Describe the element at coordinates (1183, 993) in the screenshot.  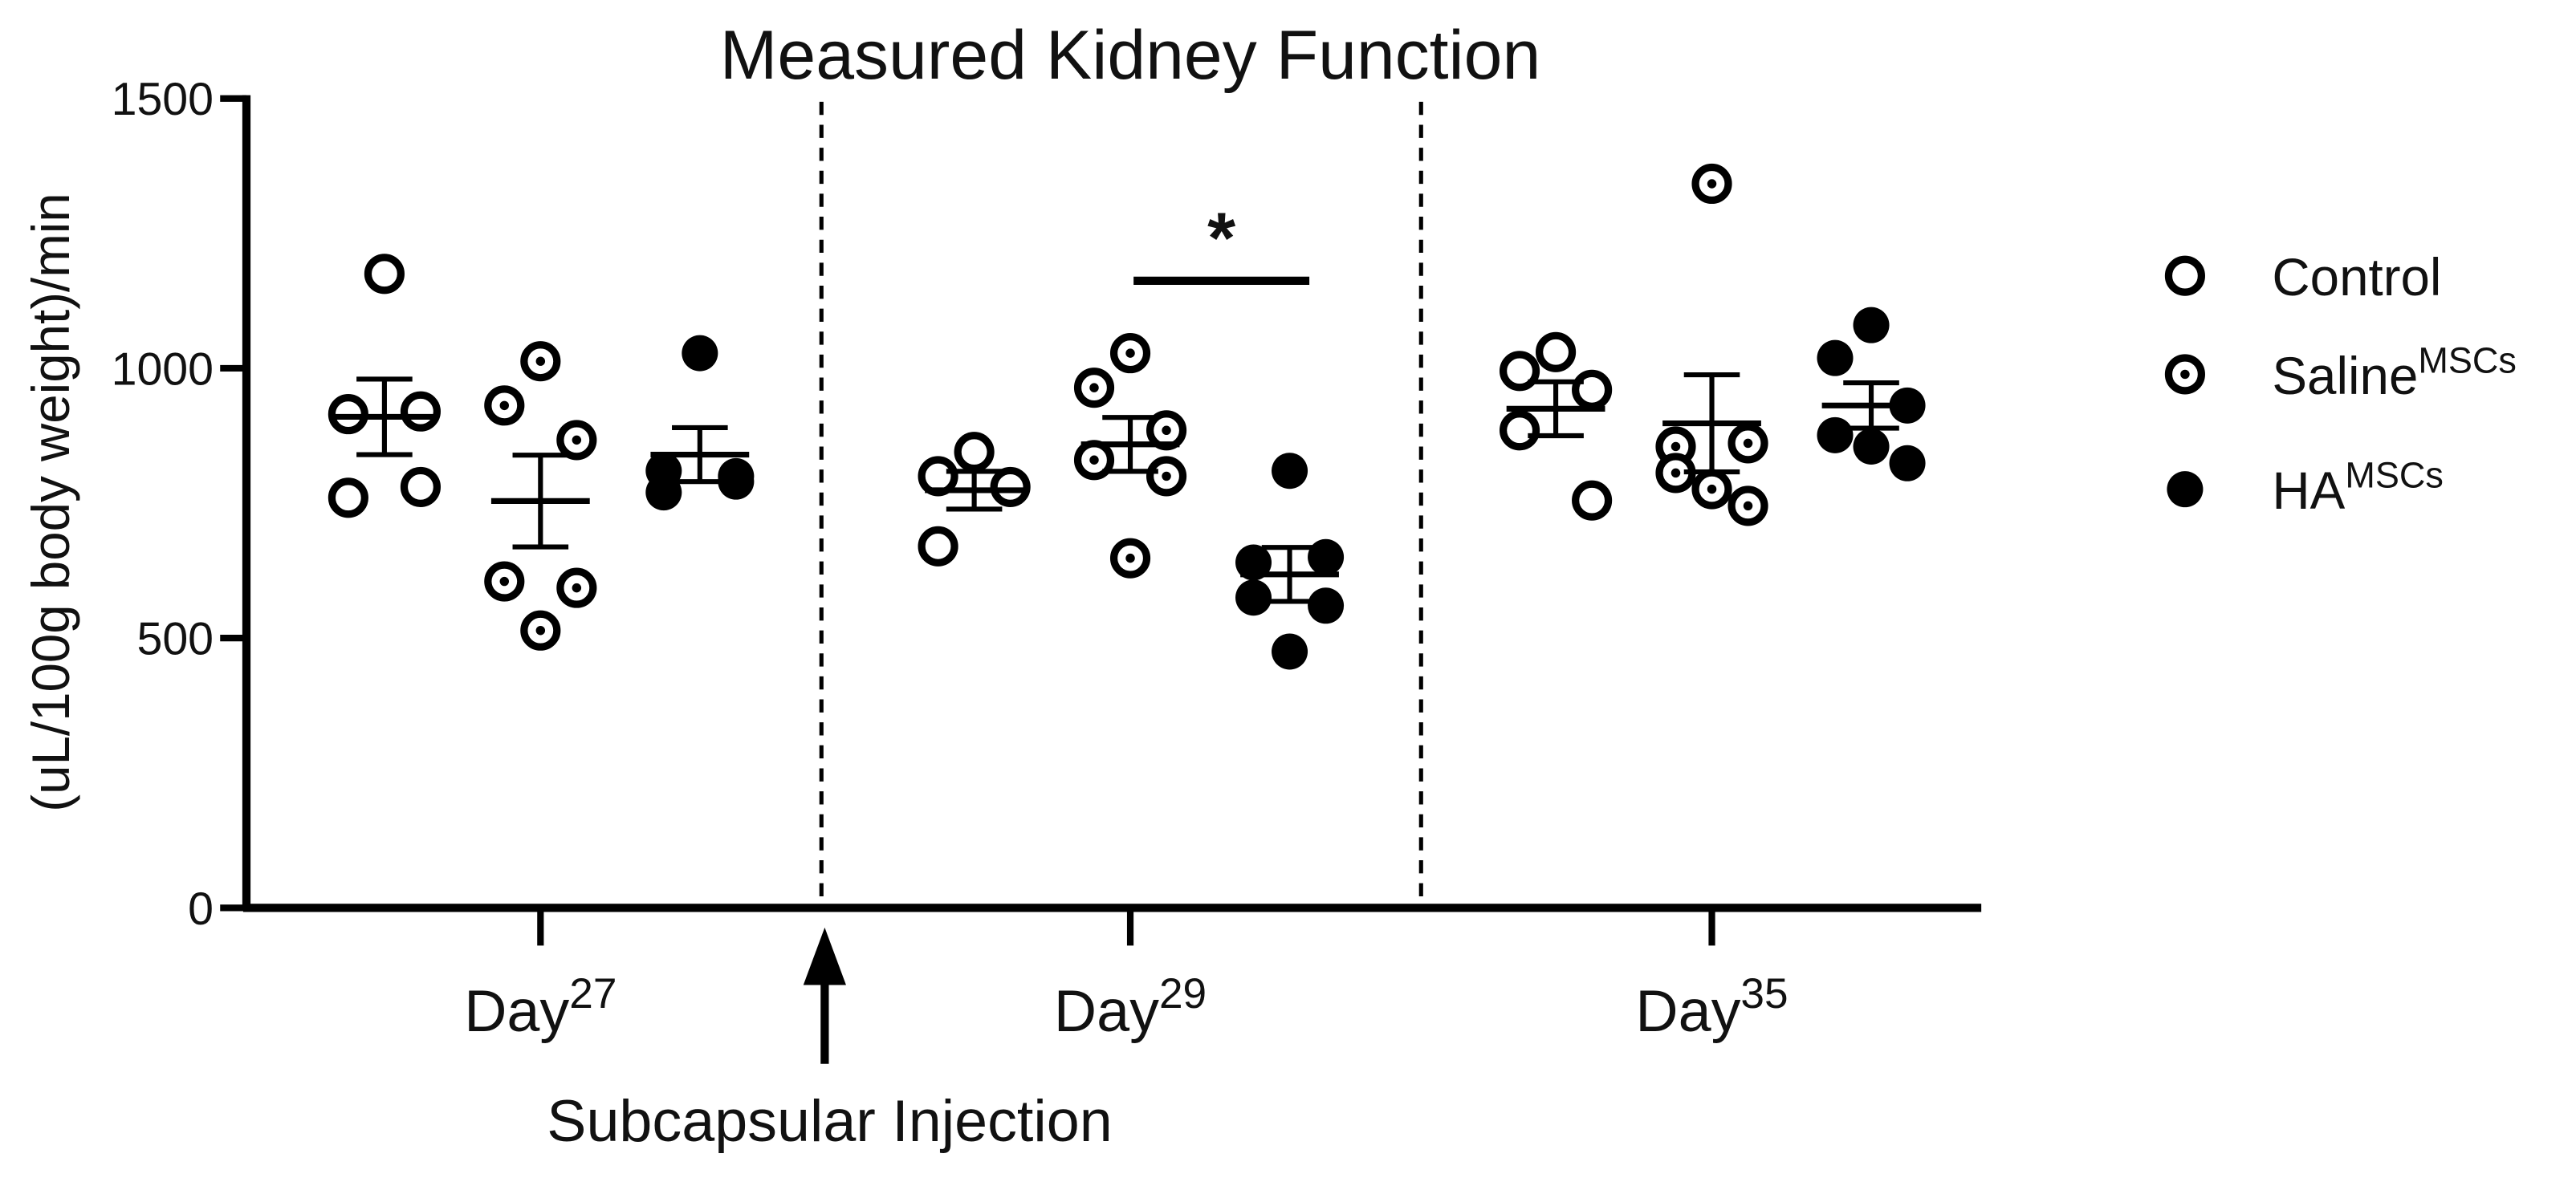
I see `category-superscript: 29` at that location.